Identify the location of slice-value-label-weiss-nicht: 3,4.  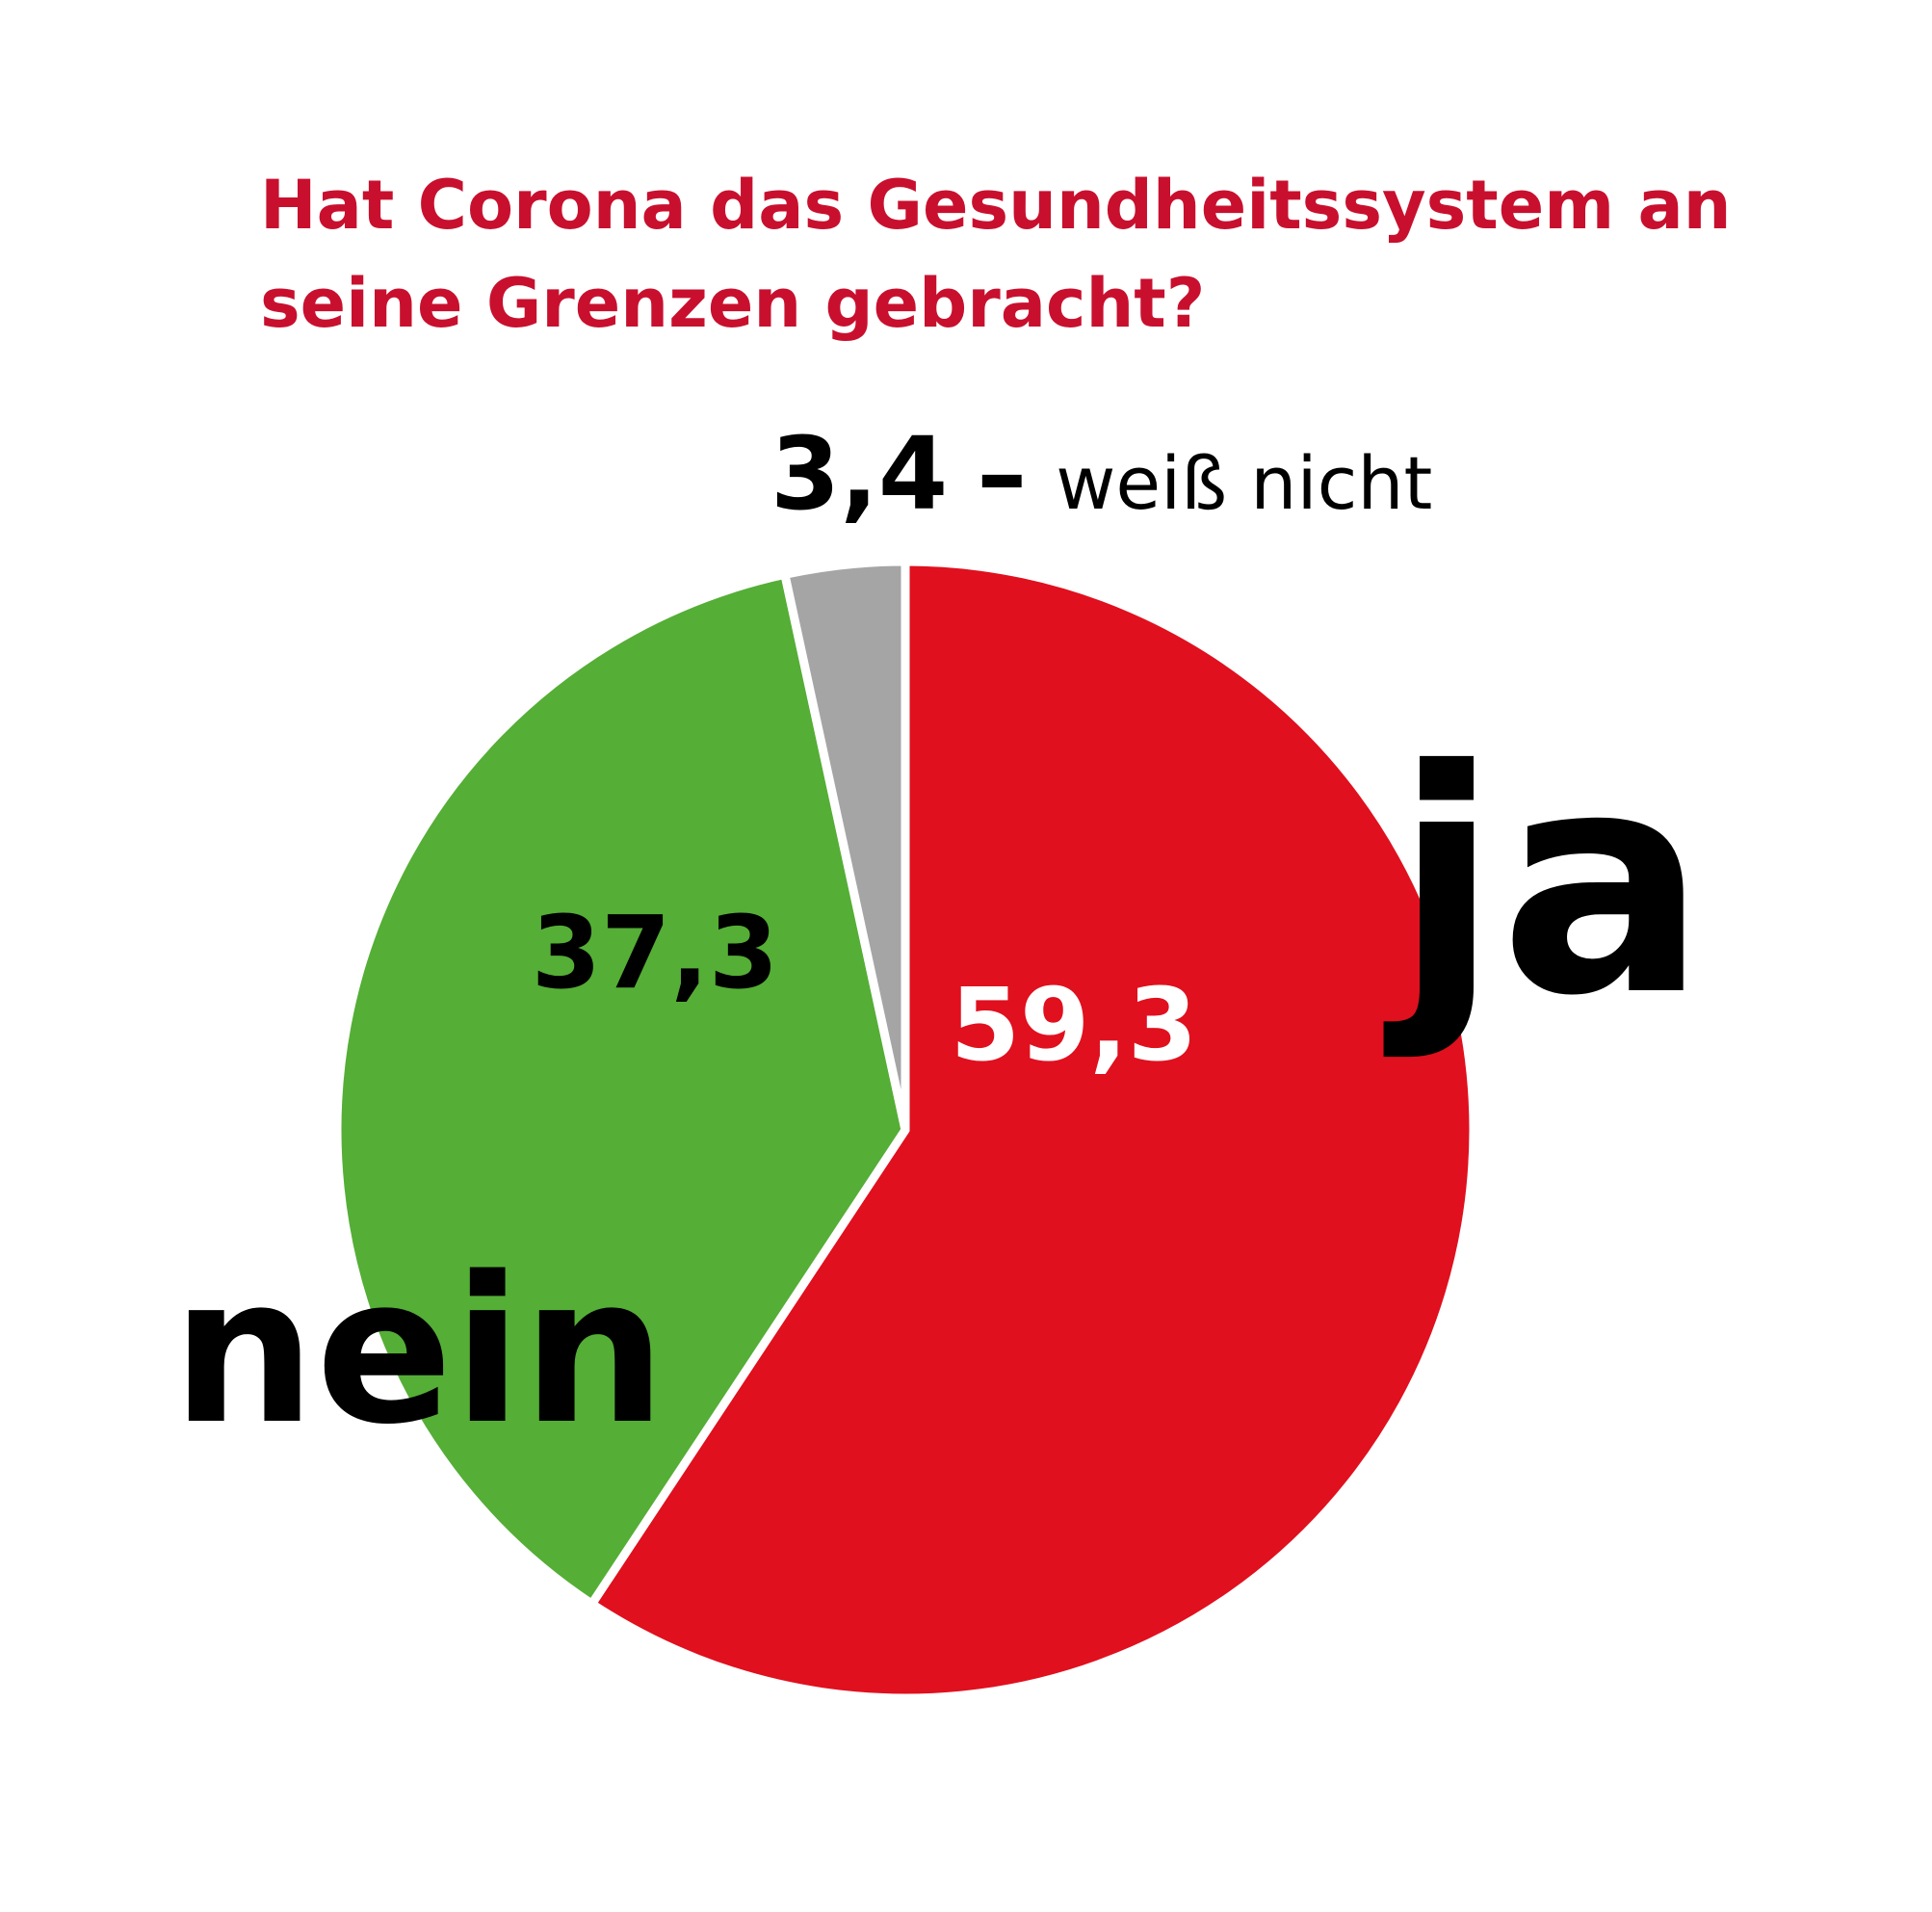
(859, 474).